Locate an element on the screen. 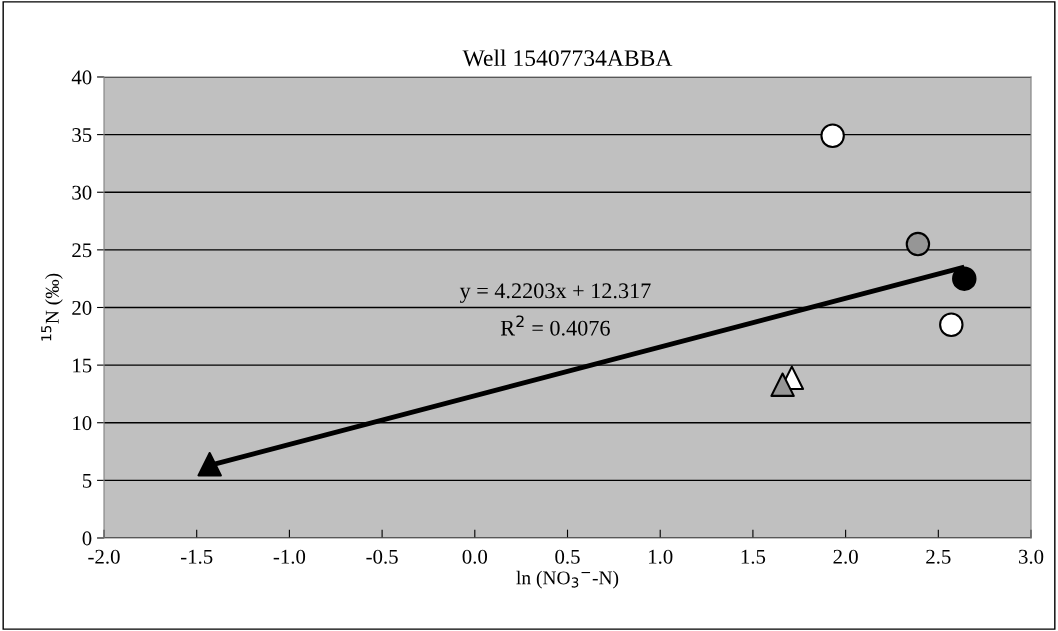 The height and width of the screenshot is (631, 1058). y-tick-label: 20 is located at coordinates (82, 307).